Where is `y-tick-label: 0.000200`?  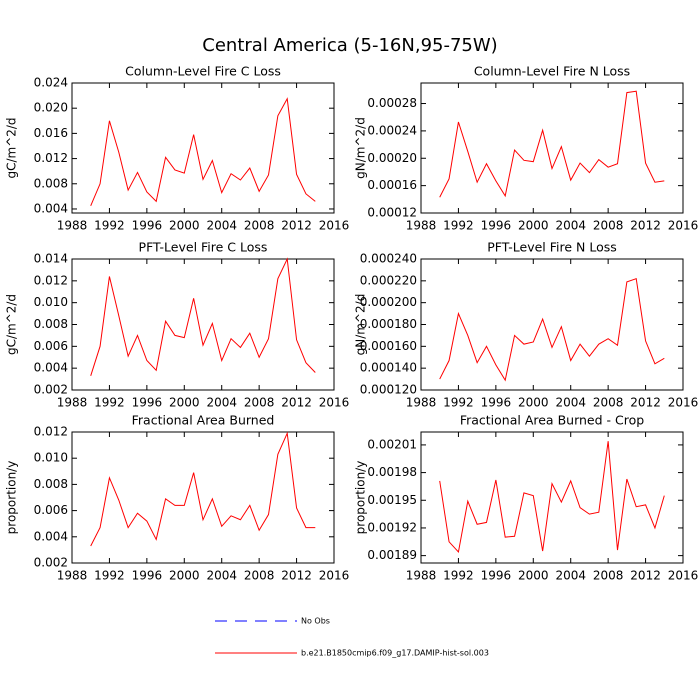 y-tick-label: 0.000200 is located at coordinates (388, 302).